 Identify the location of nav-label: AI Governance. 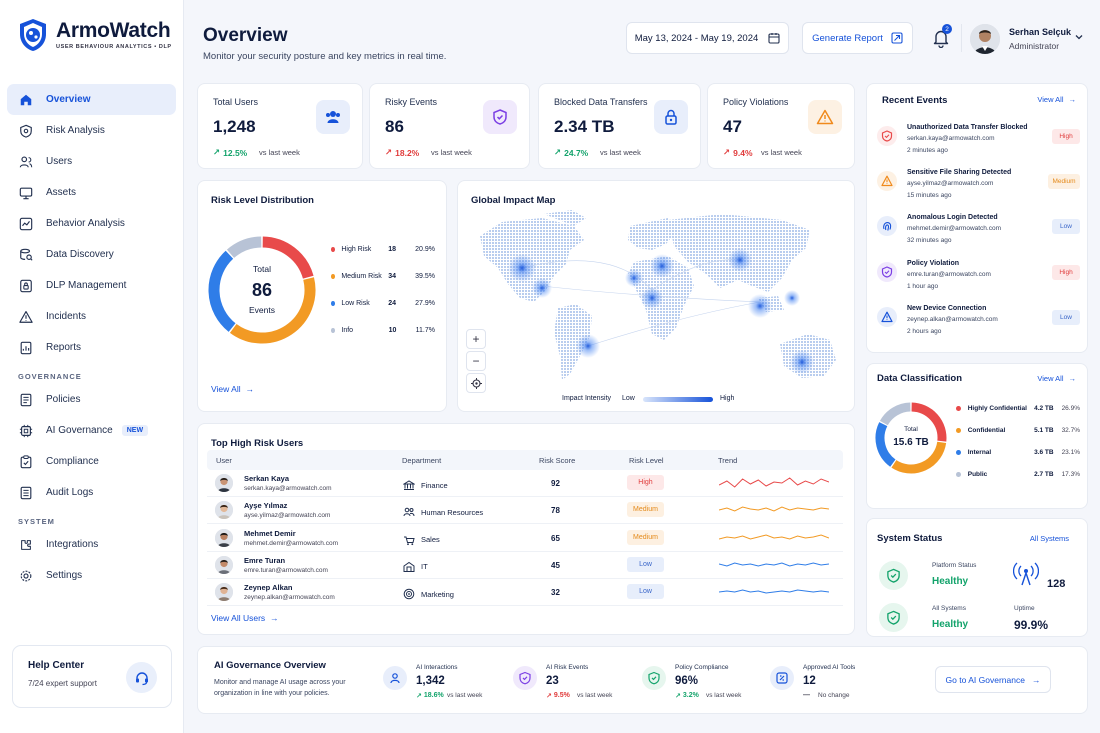
(79, 430).